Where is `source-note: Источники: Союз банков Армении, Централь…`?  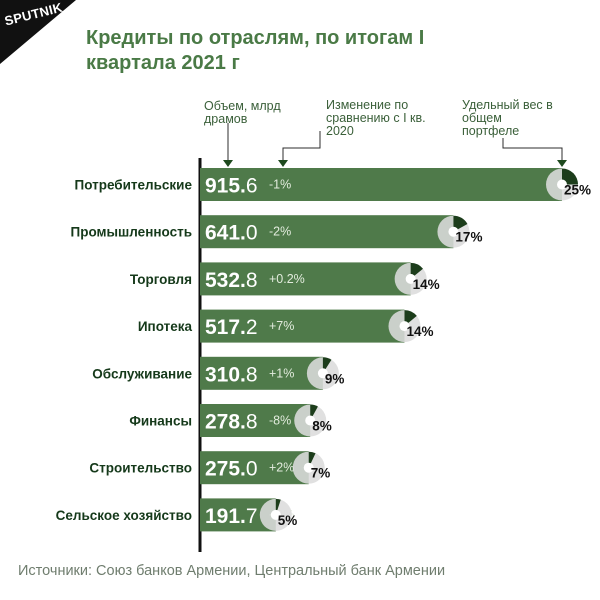 source-note: Источники: Союз банков Армении, Централь… is located at coordinates (232, 571).